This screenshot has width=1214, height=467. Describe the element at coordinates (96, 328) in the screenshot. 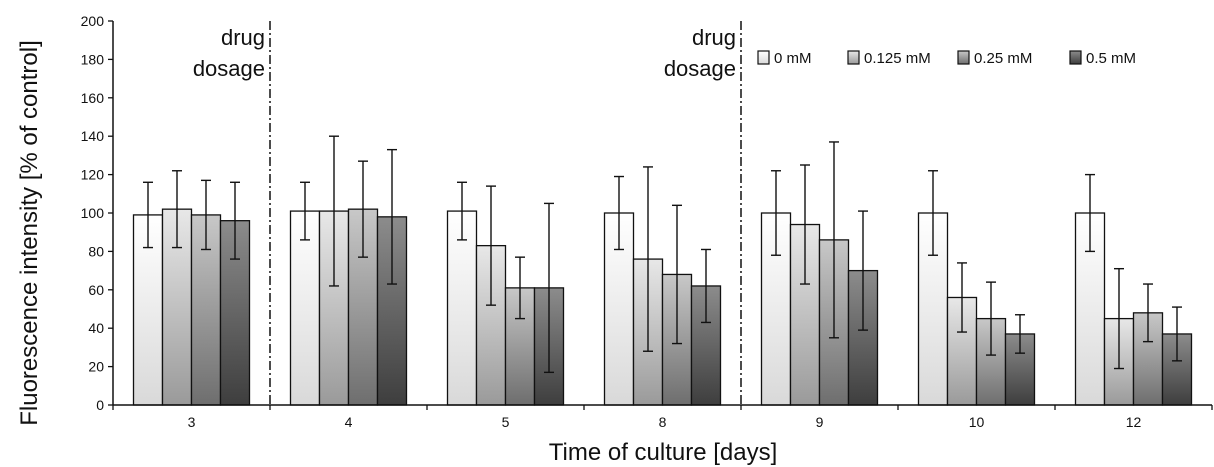

I see `y-tick-label: 40` at that location.